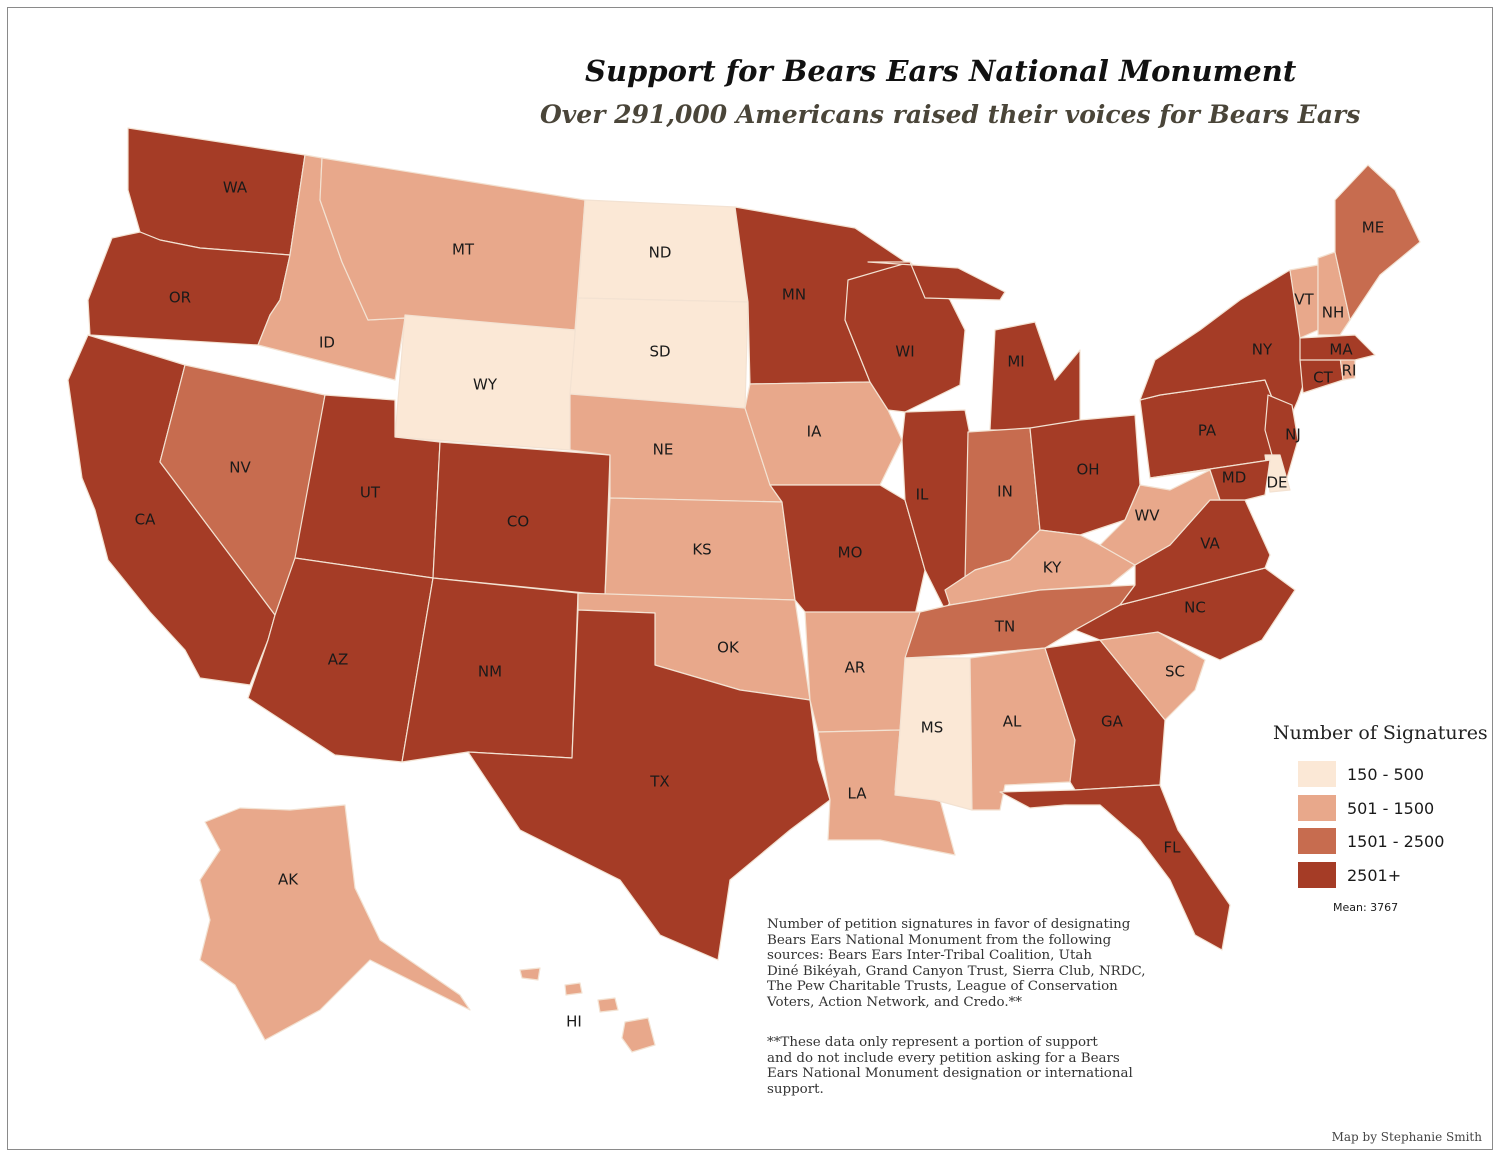  Describe the element at coordinates (1366, 907) in the screenshot. I see `legend-mean: Mean: 3767` at that location.